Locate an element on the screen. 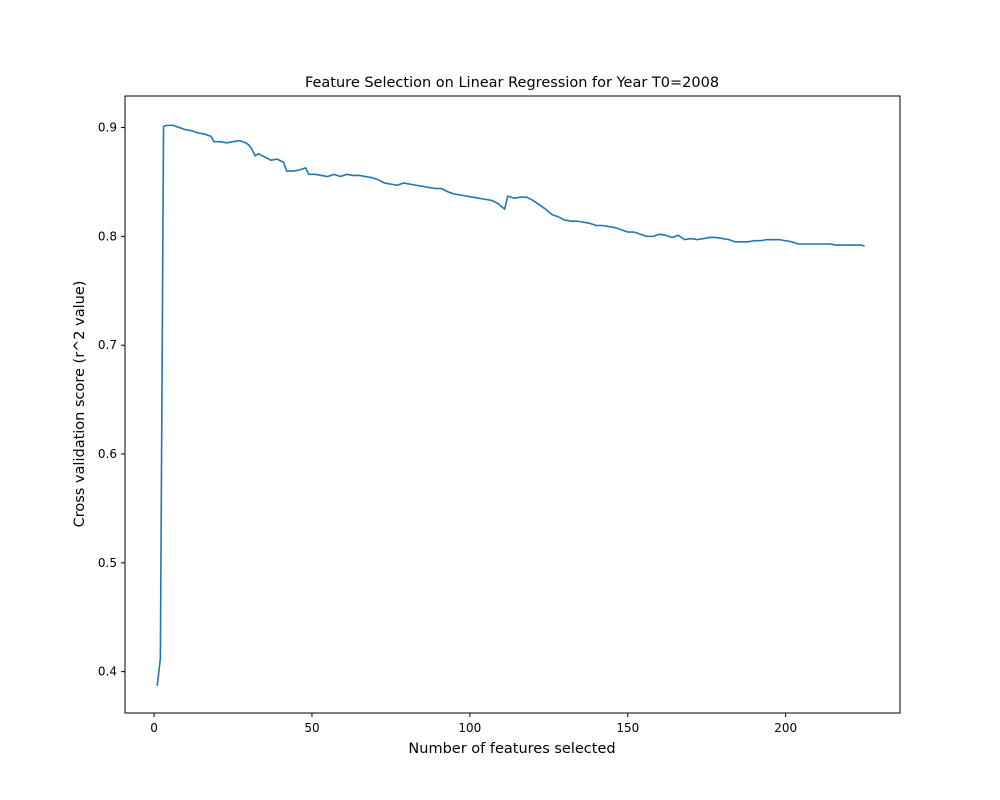  y-axis: 0.4 0.5 0.6 0.7 0.8 0.9 is located at coordinates (111, 400).